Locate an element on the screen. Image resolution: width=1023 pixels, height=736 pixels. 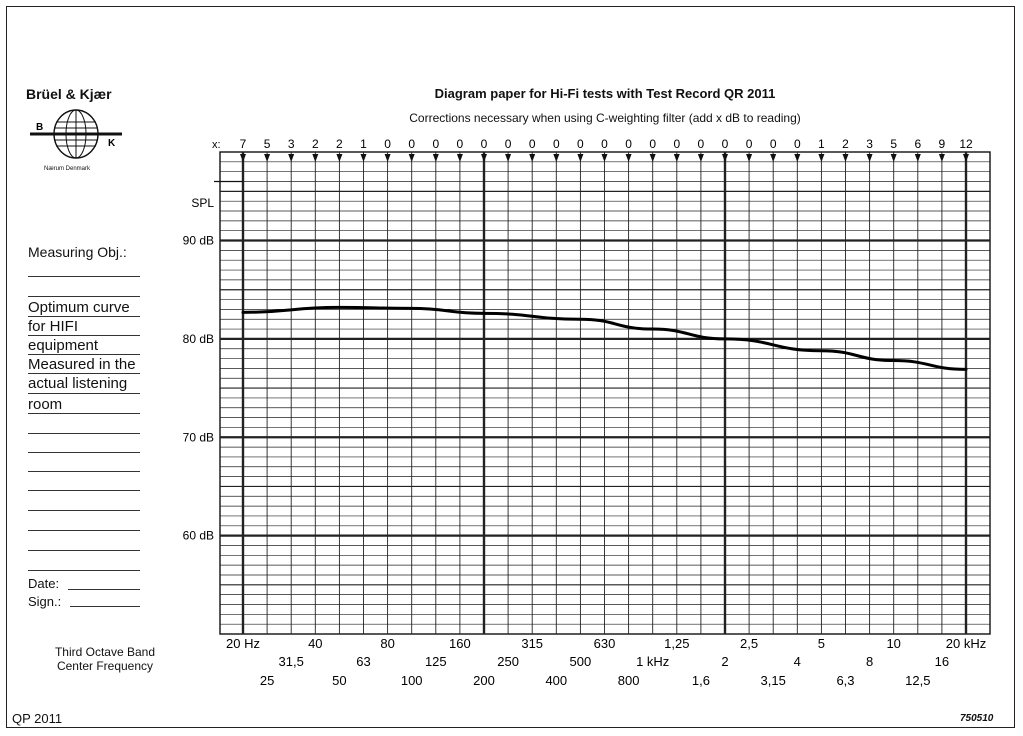
x-tick-label: 80 is located at coordinates (387, 643).